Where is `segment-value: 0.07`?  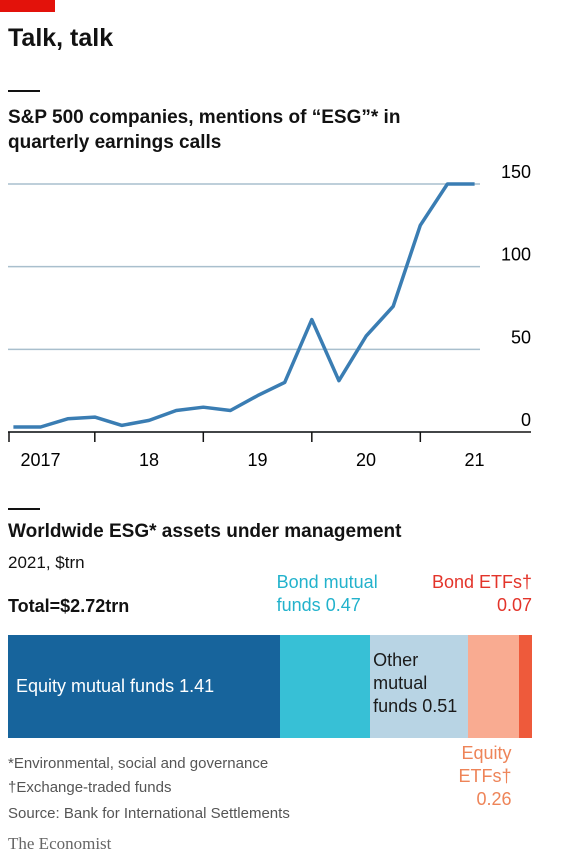
segment-value: 0.07 is located at coordinates (514, 605).